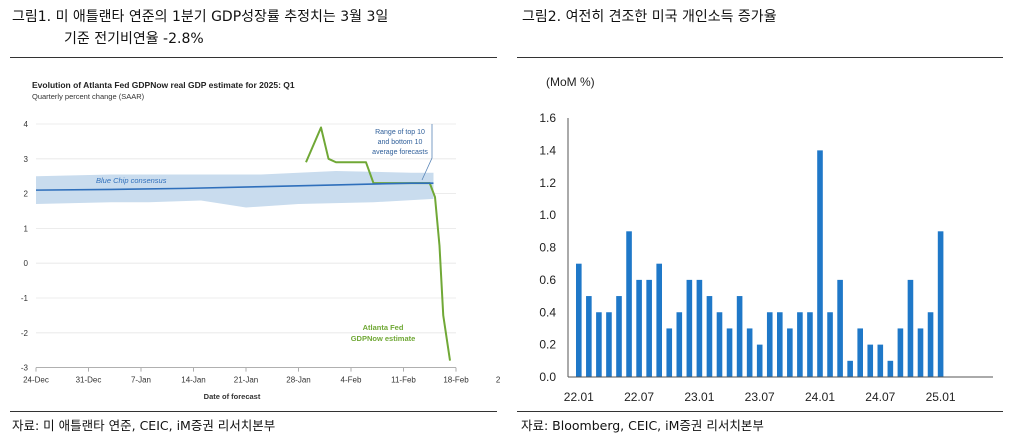  Describe the element at coordinates (400, 132) in the screenshot. I see `chart1-annotation-range-1: Range of top 10` at that location.